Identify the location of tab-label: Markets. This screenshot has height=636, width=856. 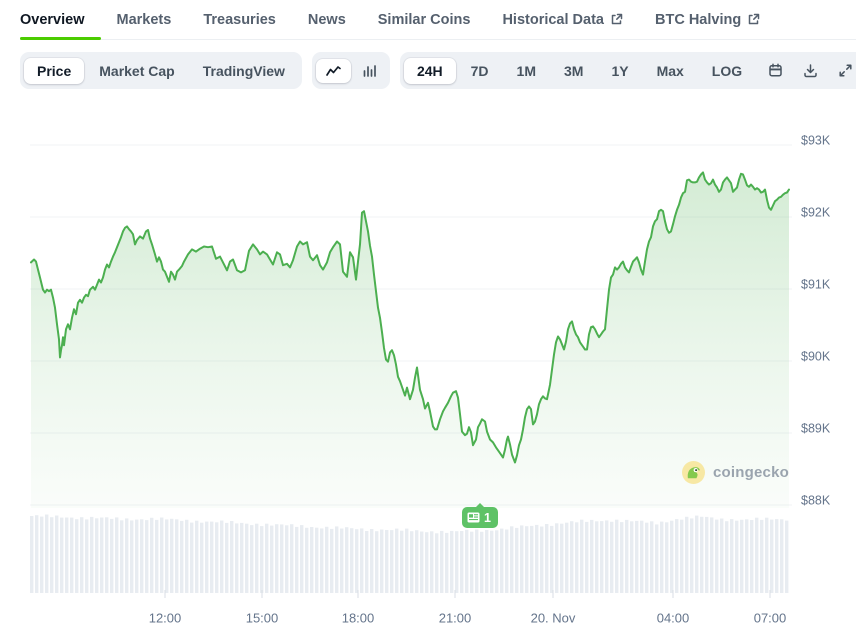
(144, 19).